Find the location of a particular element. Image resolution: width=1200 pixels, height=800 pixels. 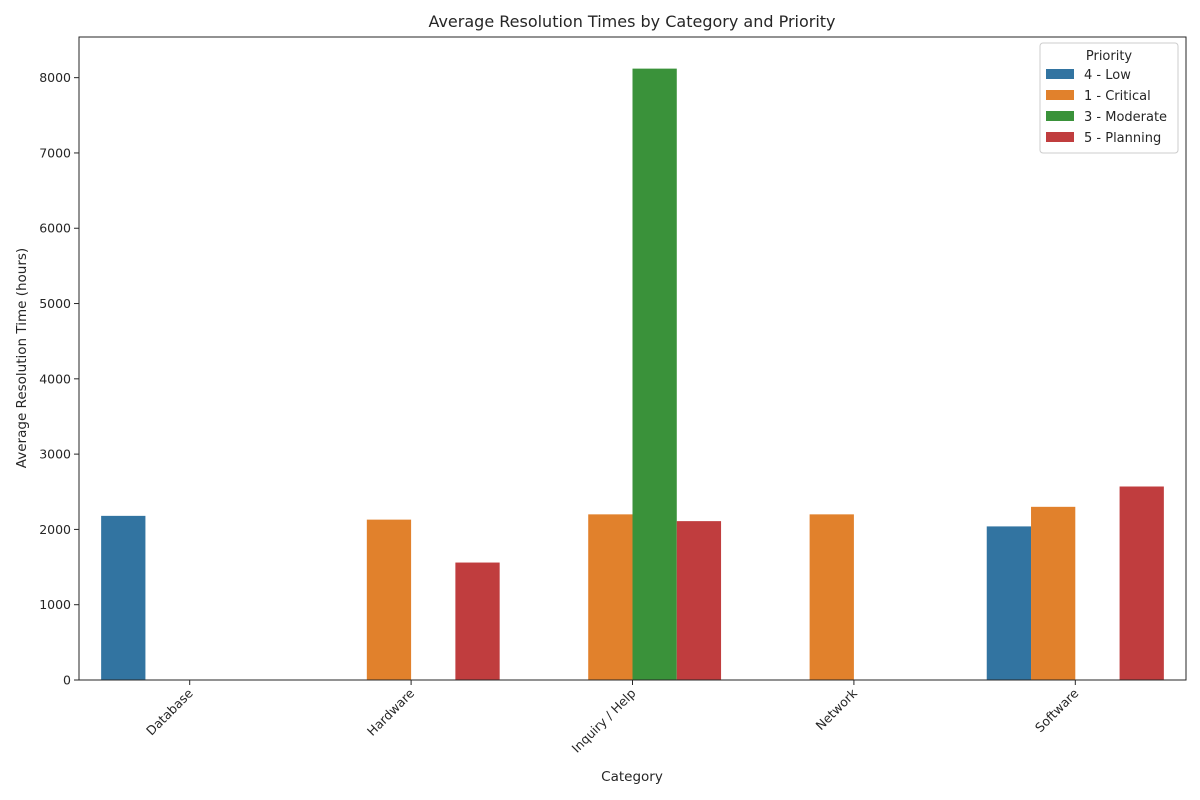

y-tick-label: 3000 is located at coordinates (55, 454).